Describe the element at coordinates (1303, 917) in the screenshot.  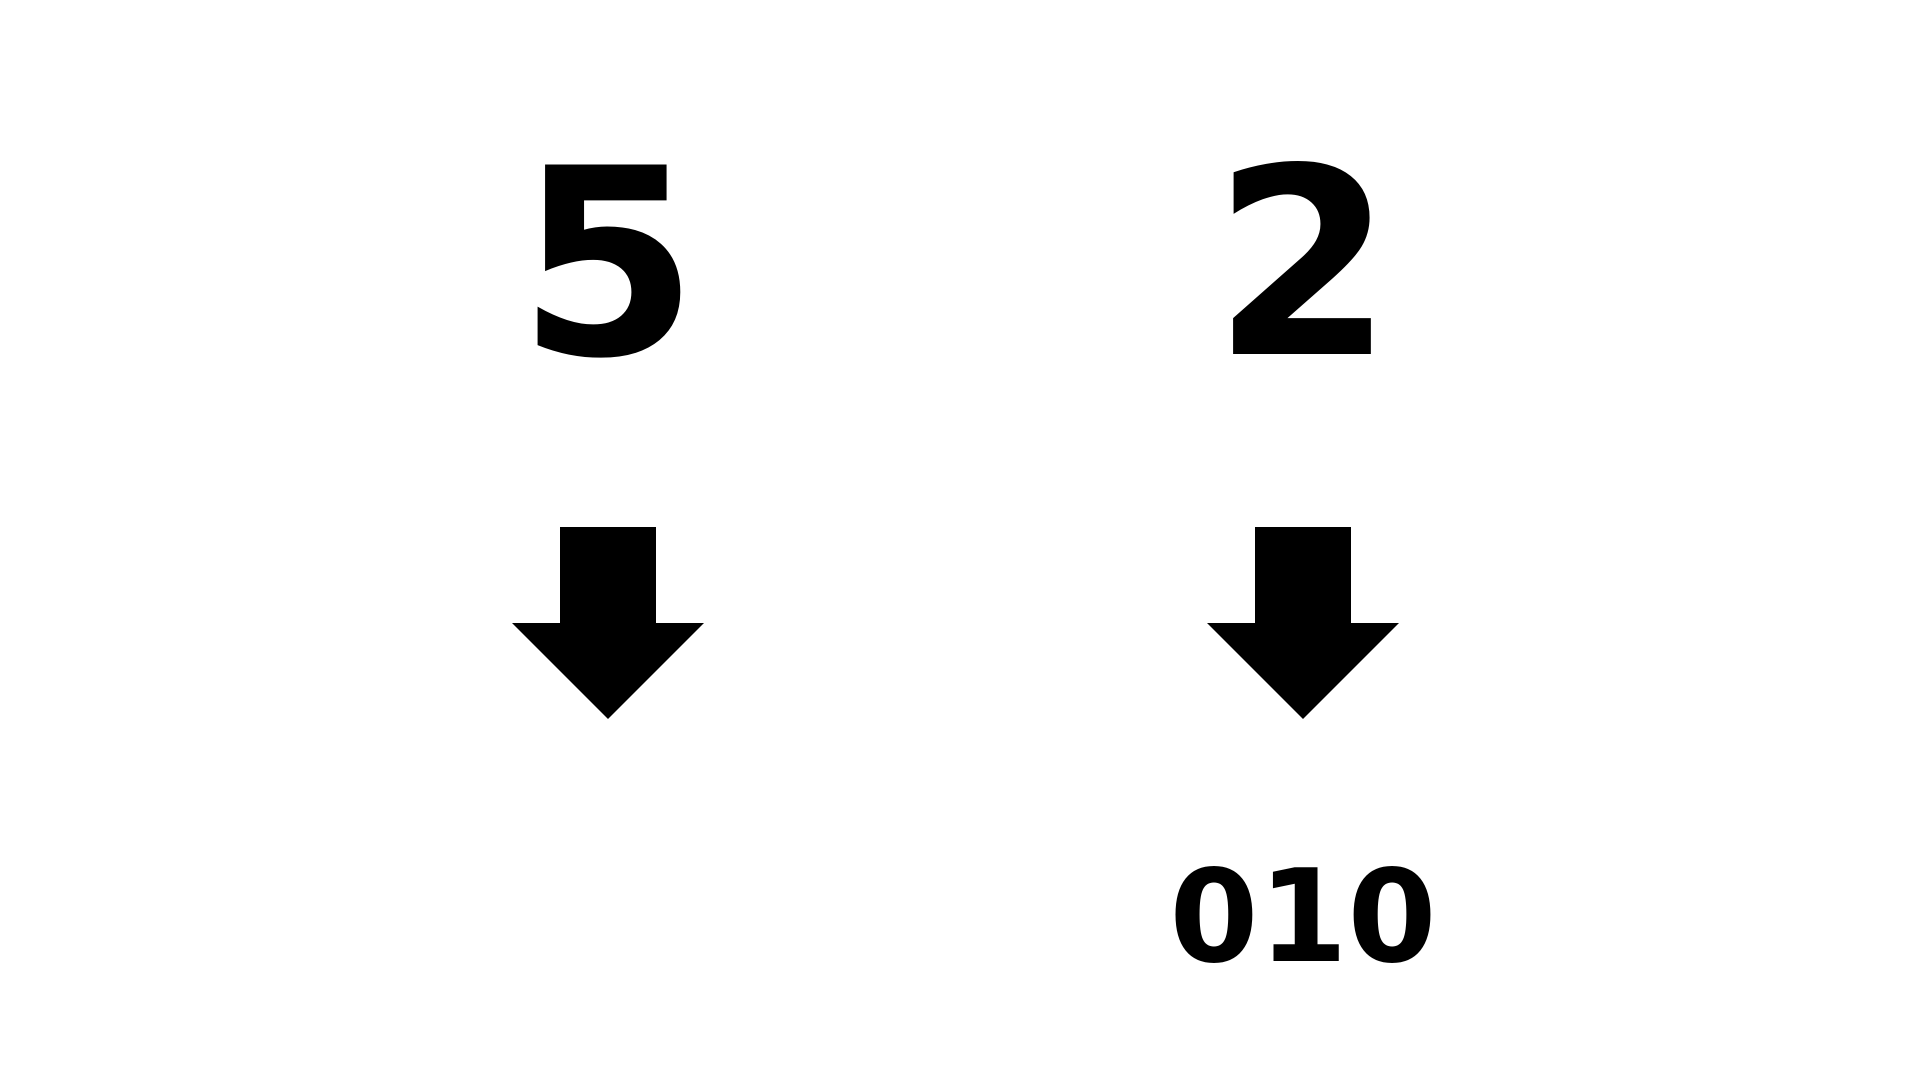
I see `right-bottom-number: 010` at that location.